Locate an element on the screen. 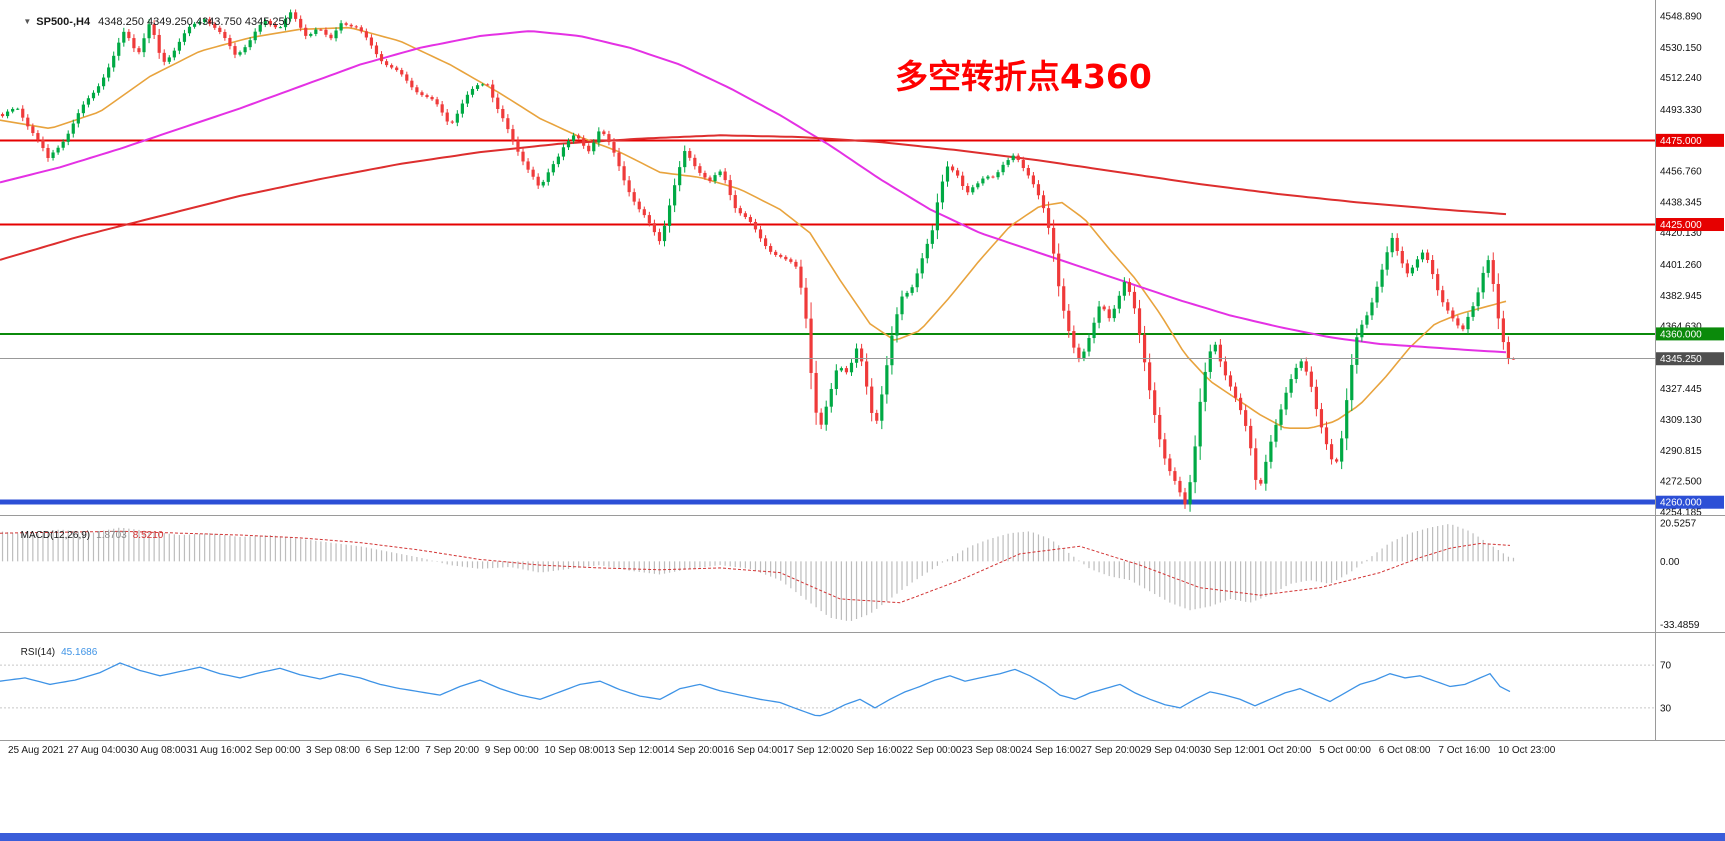 The width and height of the screenshot is (1725, 841). macd-signal-value: 8.5210 is located at coordinates (148, 535).